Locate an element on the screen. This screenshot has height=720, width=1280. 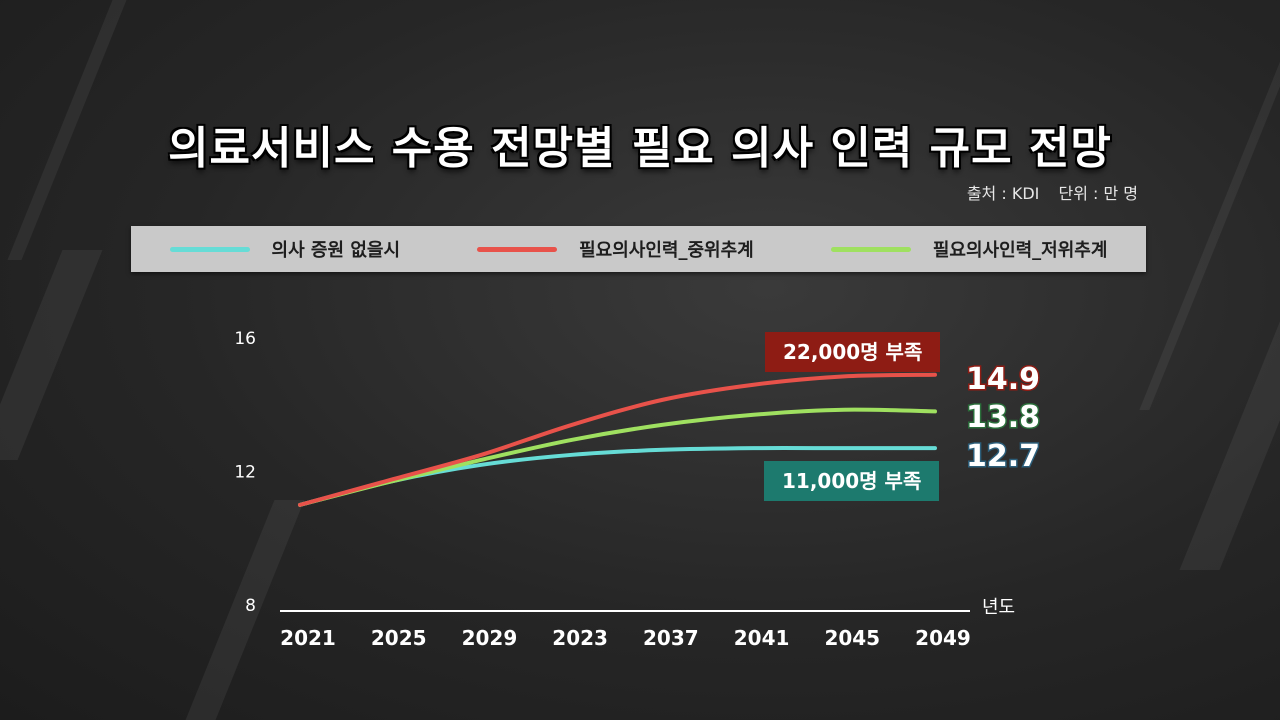
legend-item-low: 필요의사인력_저위추계 is located at coordinates (969, 249).